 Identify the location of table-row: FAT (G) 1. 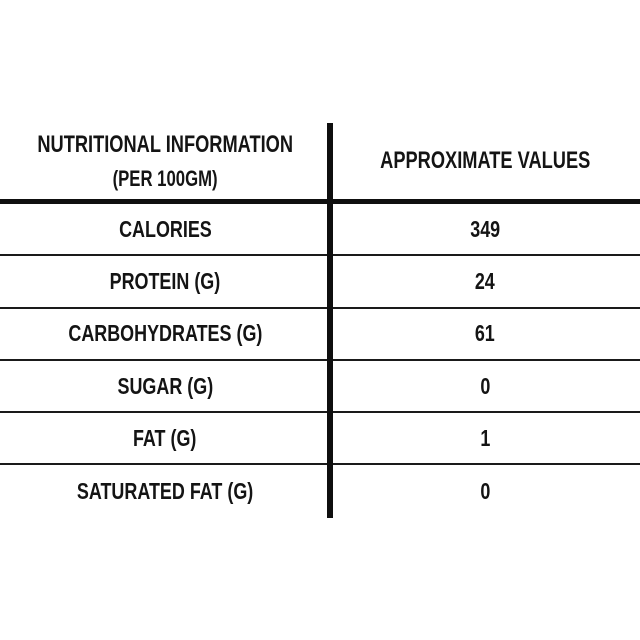
(320, 439).